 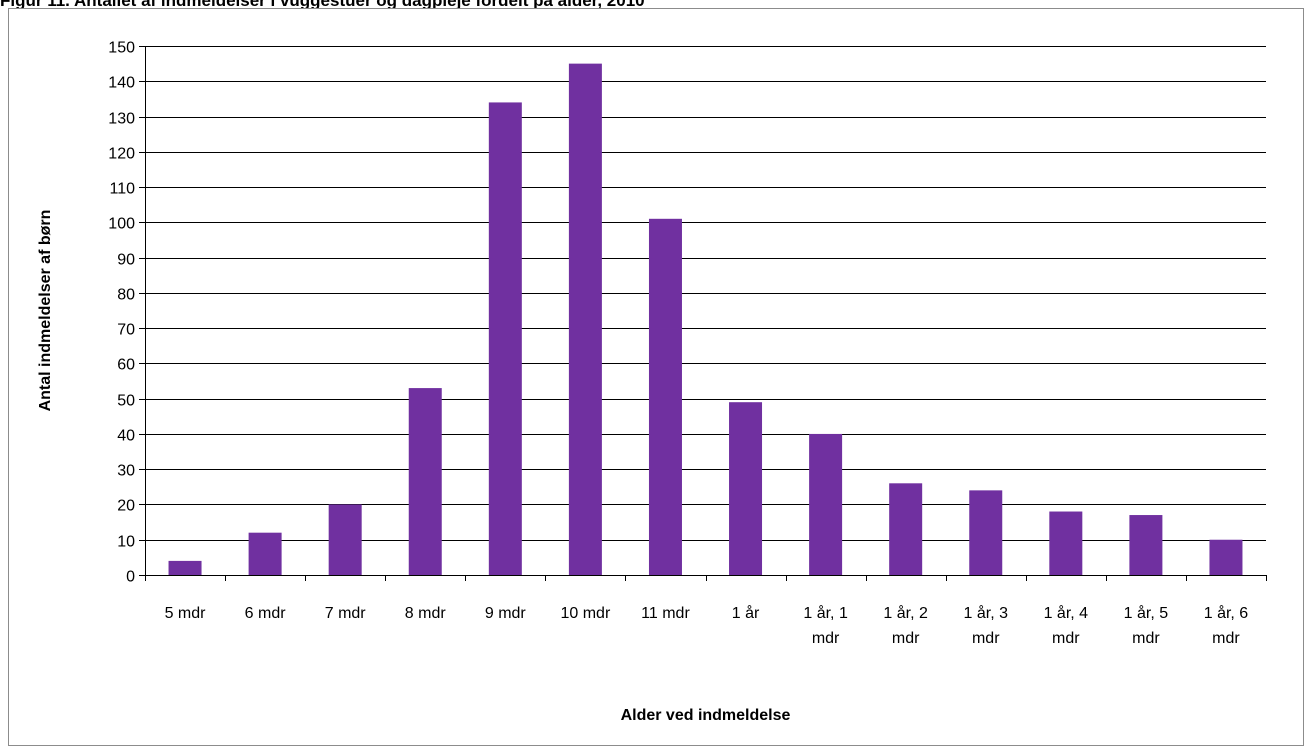 I want to click on x-tick-label: 1 år, 5 mdr, so click(x=1146, y=625).